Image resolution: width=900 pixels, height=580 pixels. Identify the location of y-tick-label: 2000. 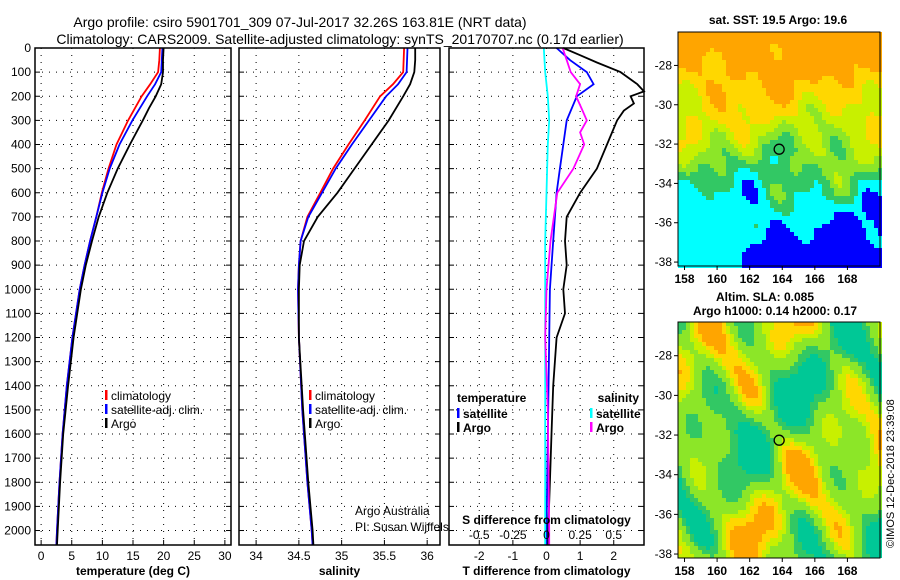
(17, 531).